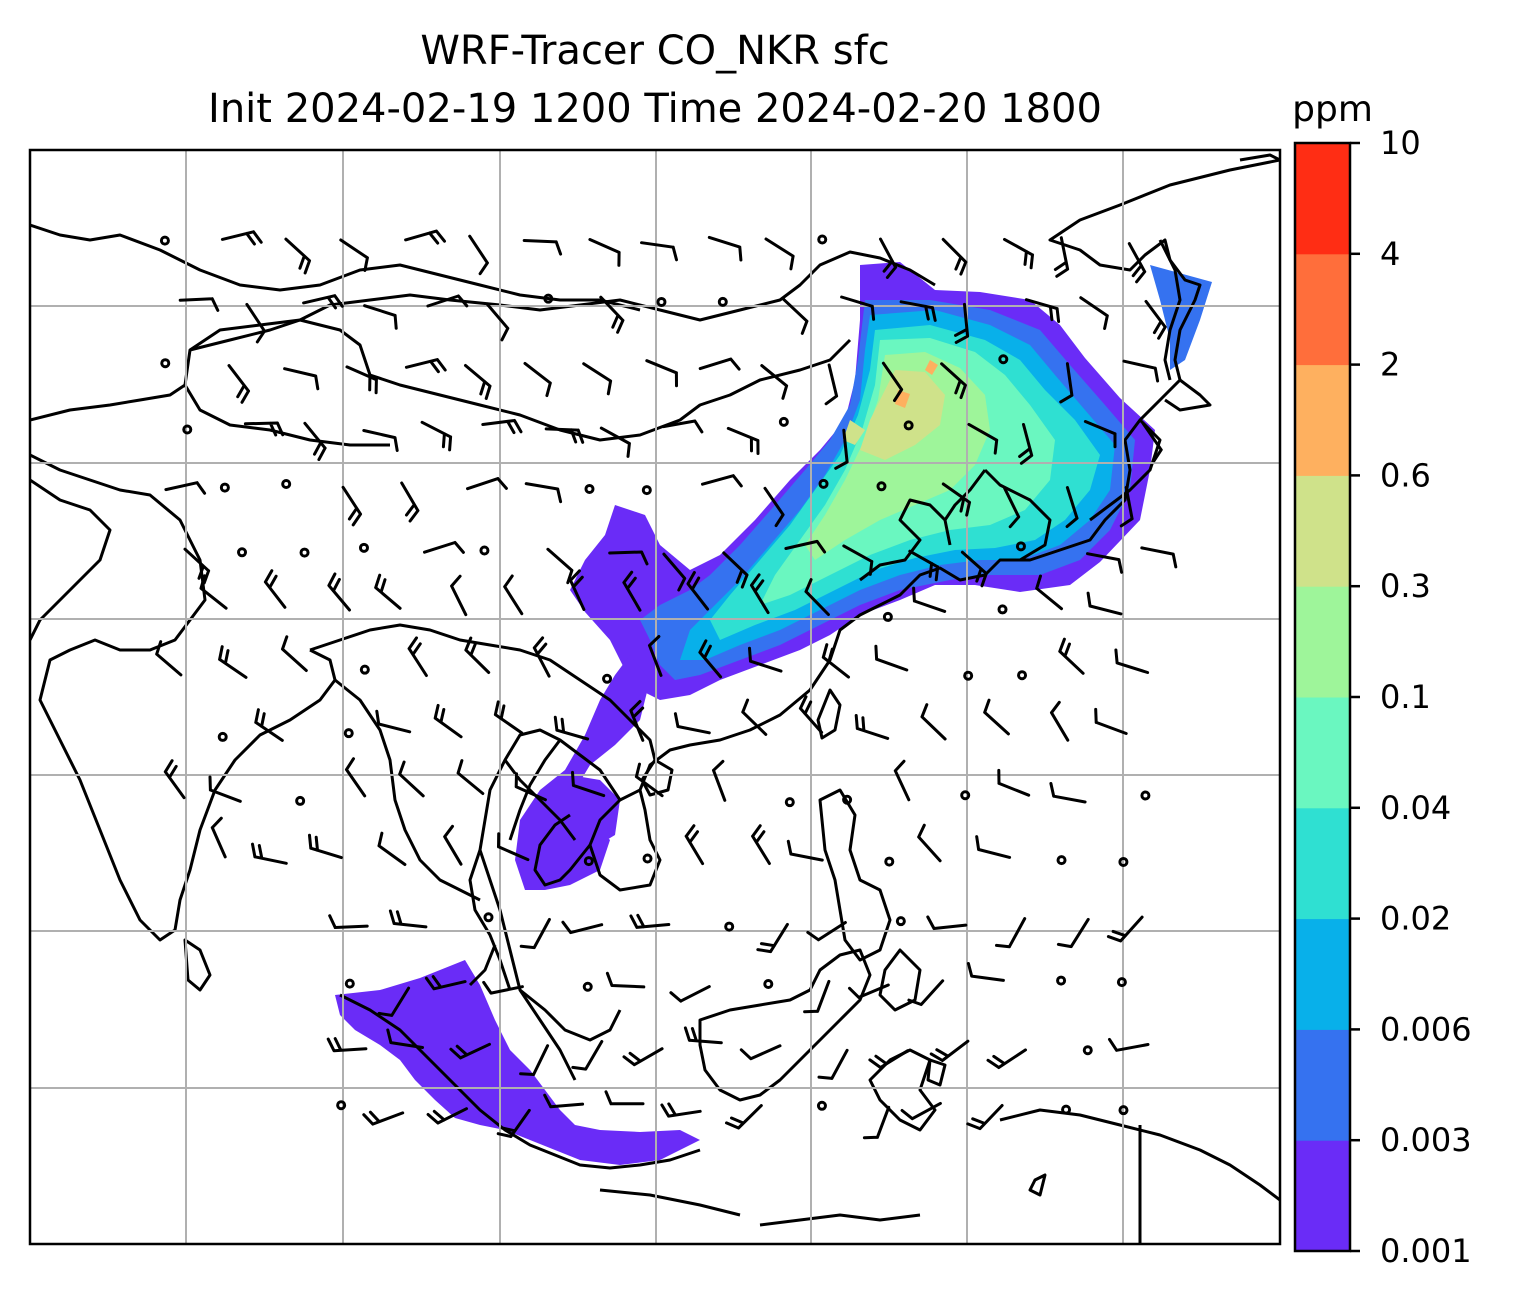 The image size is (1528, 1306). I want to click on map-title: WRF-Tracer CO_NKR sfc, so click(655, 51).